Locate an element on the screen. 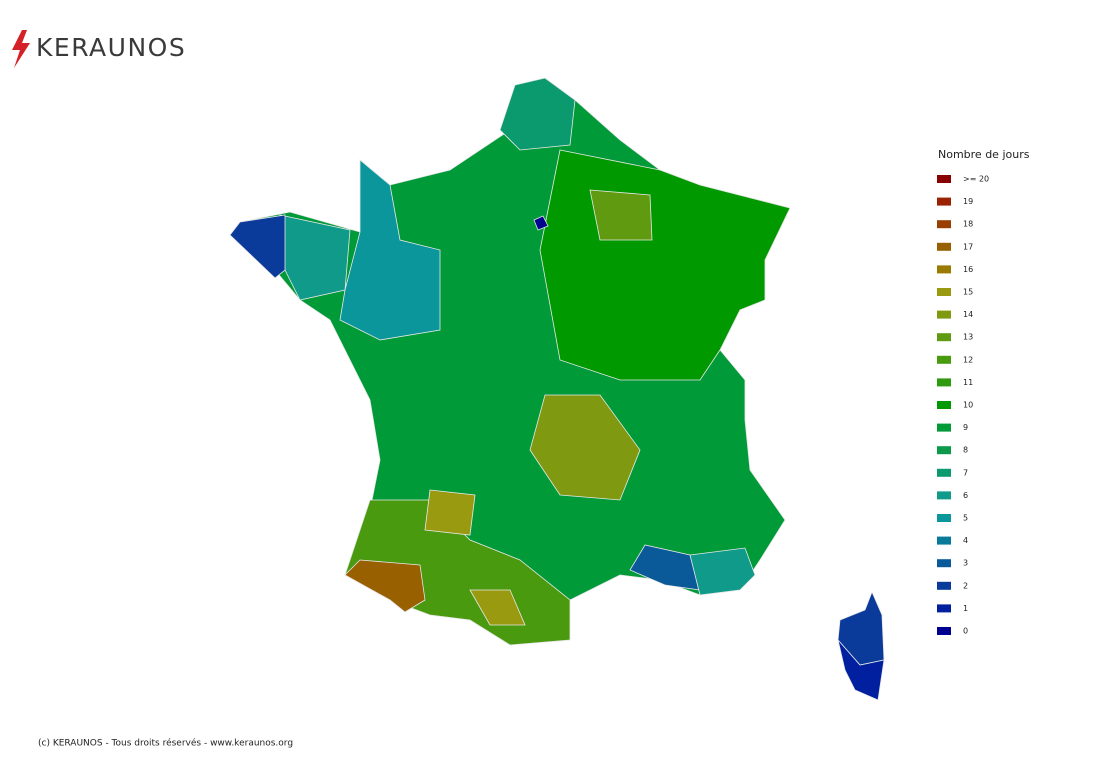 This screenshot has height=777, width=1098. logo-text: KERAUNOS is located at coordinates (111, 47).